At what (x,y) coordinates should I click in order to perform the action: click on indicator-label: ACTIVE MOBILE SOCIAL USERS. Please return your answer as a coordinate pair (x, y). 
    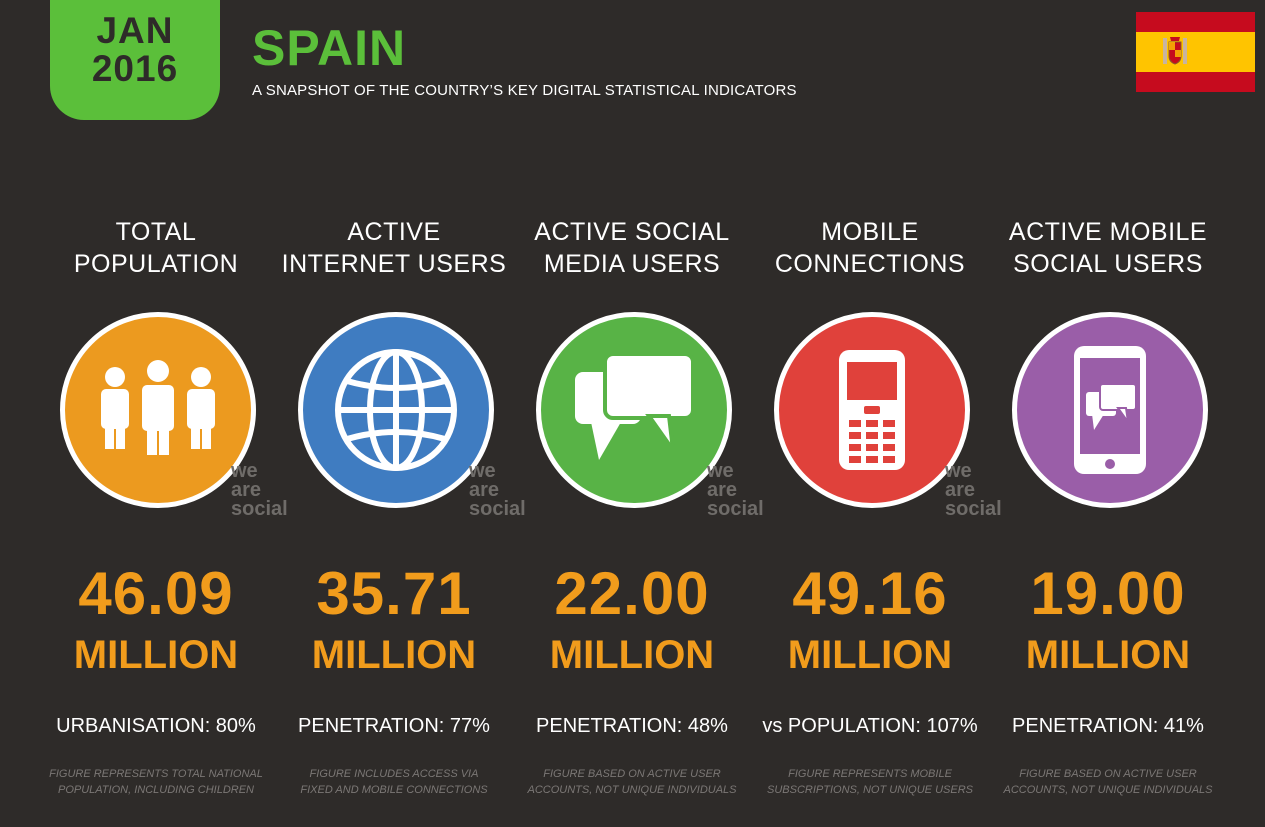
    Looking at the image, I should click on (1108, 248).